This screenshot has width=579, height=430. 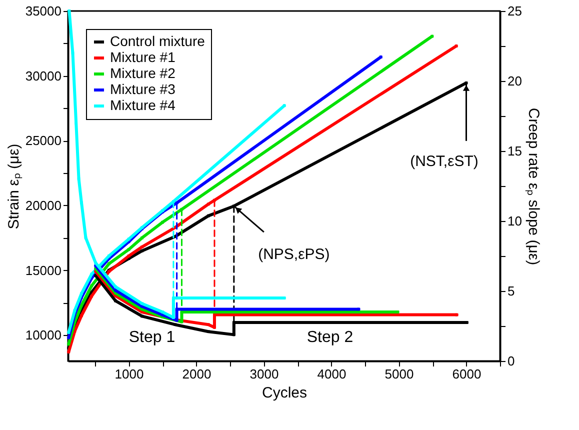 What do you see at coordinates (331, 374) in the screenshot?
I see `x-tick-label: 4000` at bounding box center [331, 374].